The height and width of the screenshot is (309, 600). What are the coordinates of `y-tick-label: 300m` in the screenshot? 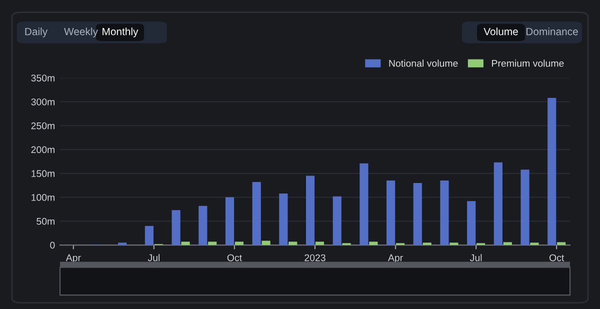 It's located at (42, 102).